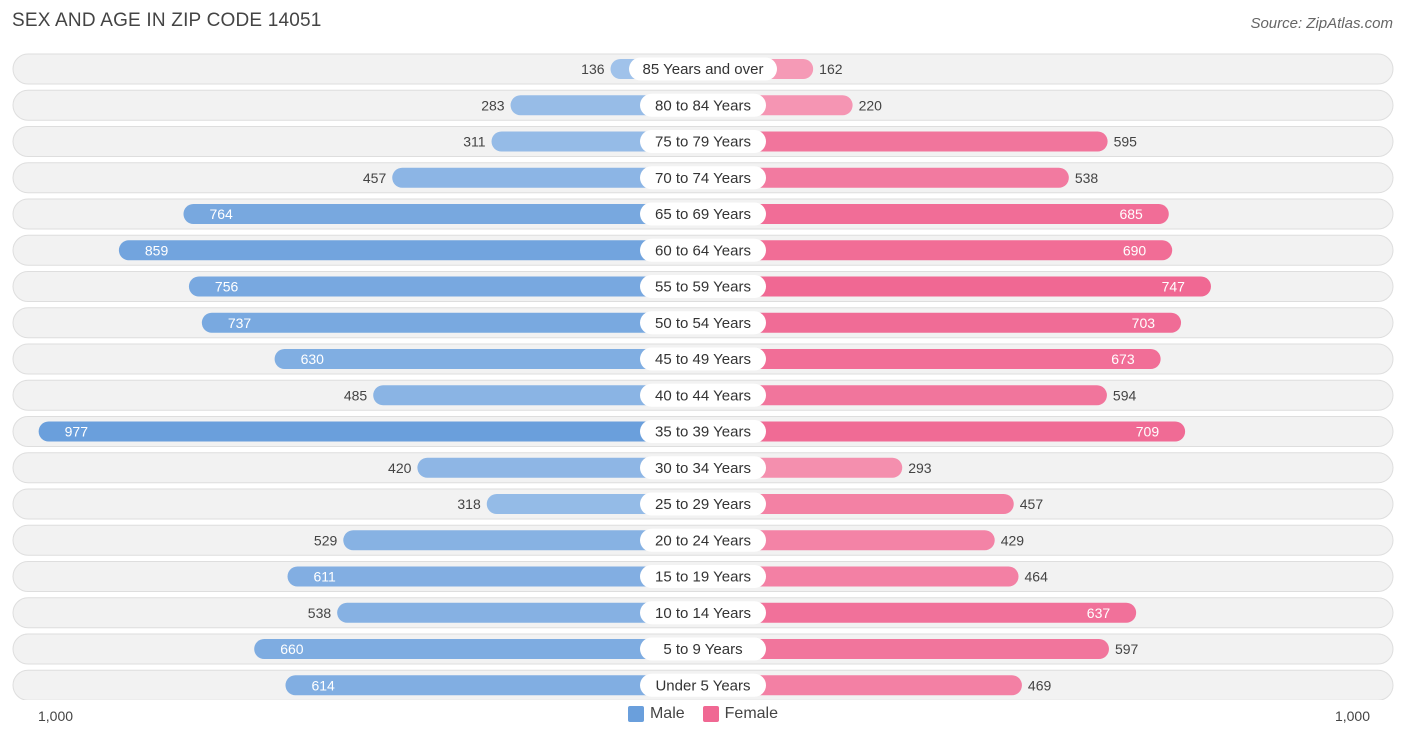 The image size is (1406, 740). What do you see at coordinates (240, 323) in the screenshot?
I see `male-value-label: 737` at bounding box center [240, 323].